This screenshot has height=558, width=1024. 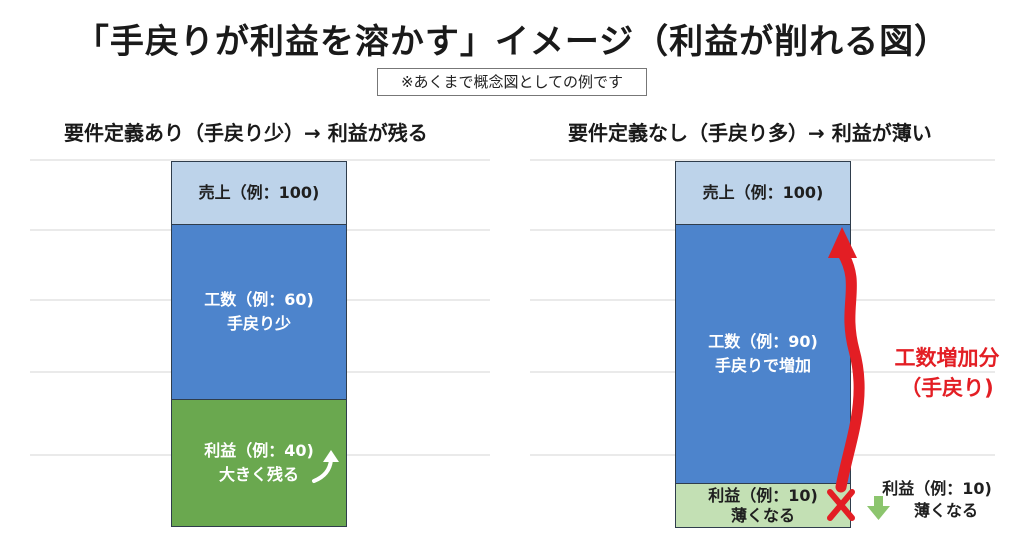 I want to click on right-sales-block: 売上（例：100), so click(x=763, y=193).